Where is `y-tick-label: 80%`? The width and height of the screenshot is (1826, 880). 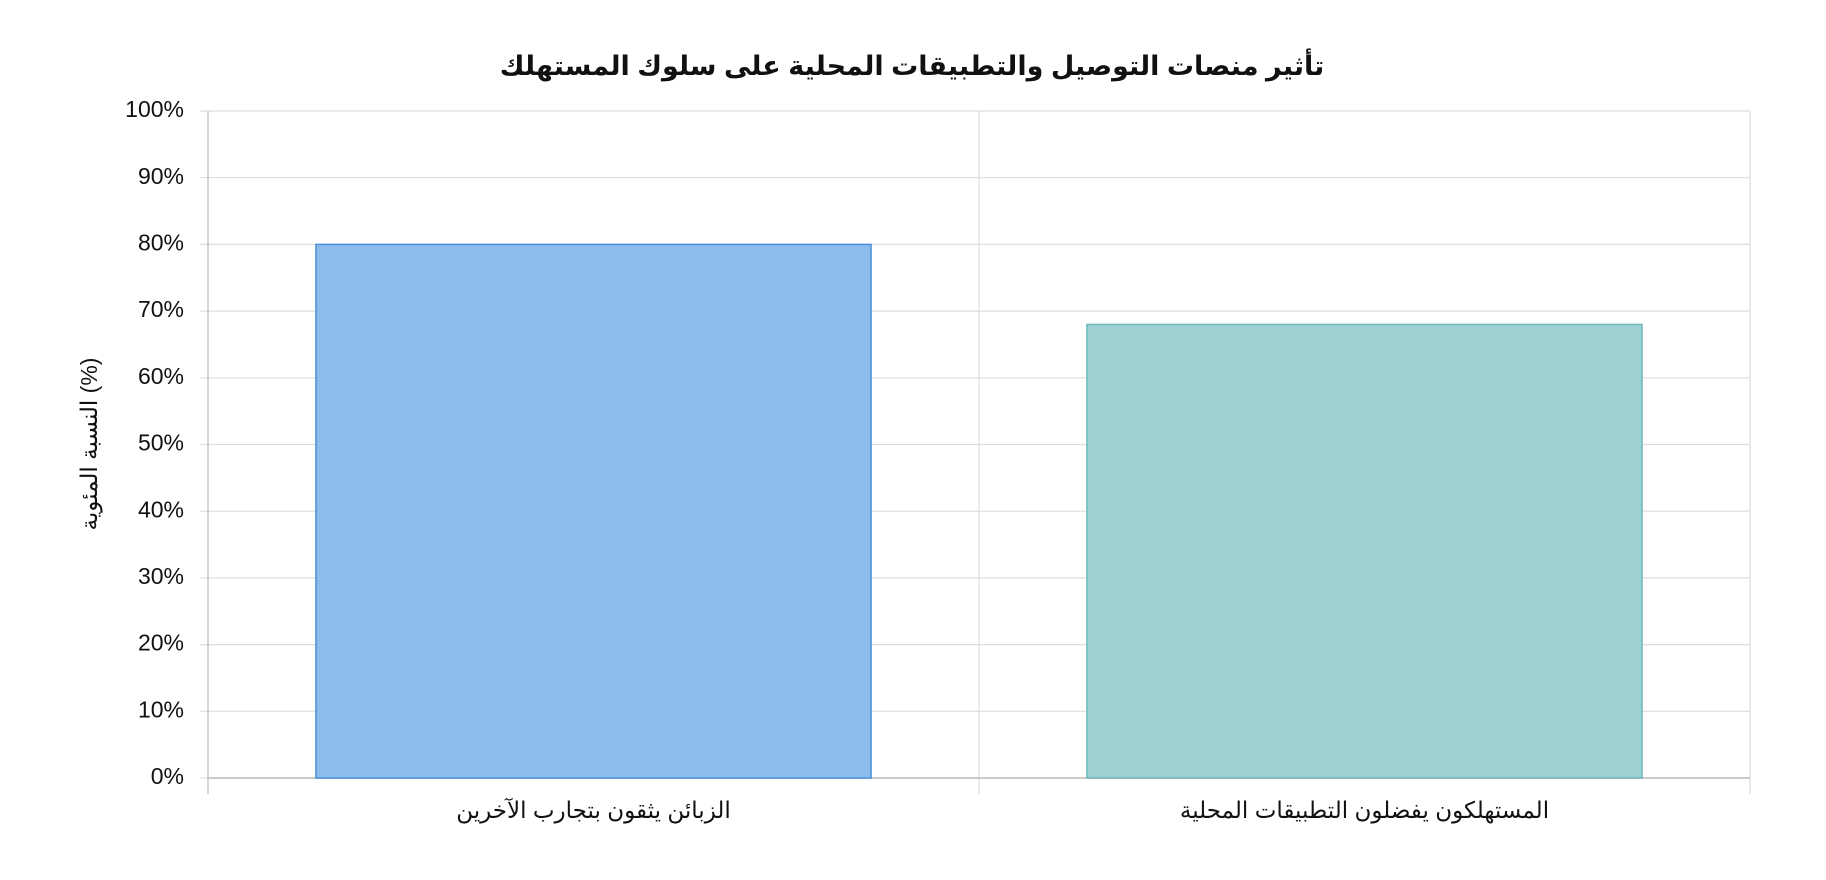 y-tick-label: 80% is located at coordinates (161, 242).